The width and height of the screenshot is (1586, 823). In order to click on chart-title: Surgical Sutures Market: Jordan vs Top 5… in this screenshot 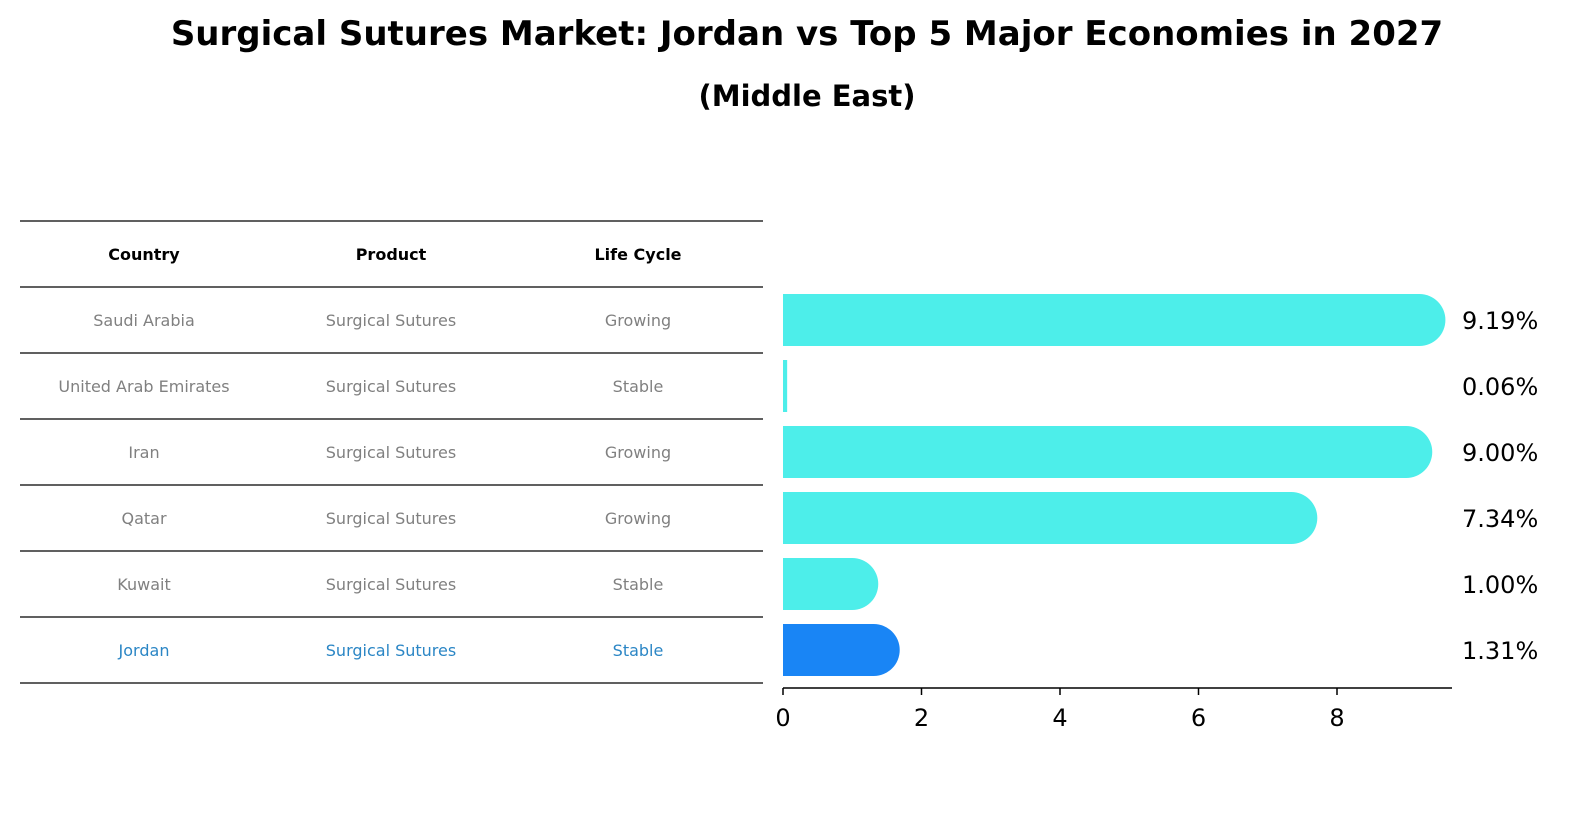, I will do `click(807, 34)`.